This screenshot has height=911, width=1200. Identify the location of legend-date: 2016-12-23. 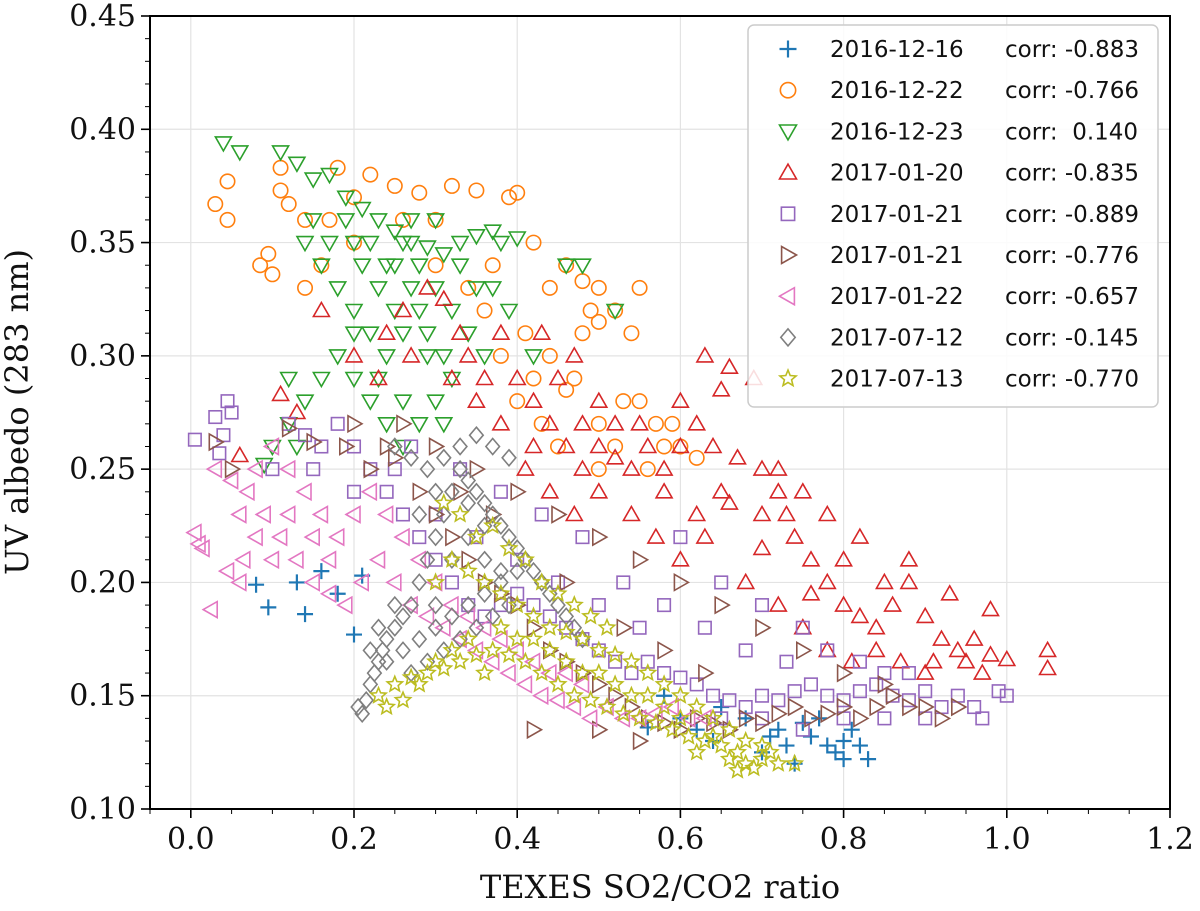
(897, 132).